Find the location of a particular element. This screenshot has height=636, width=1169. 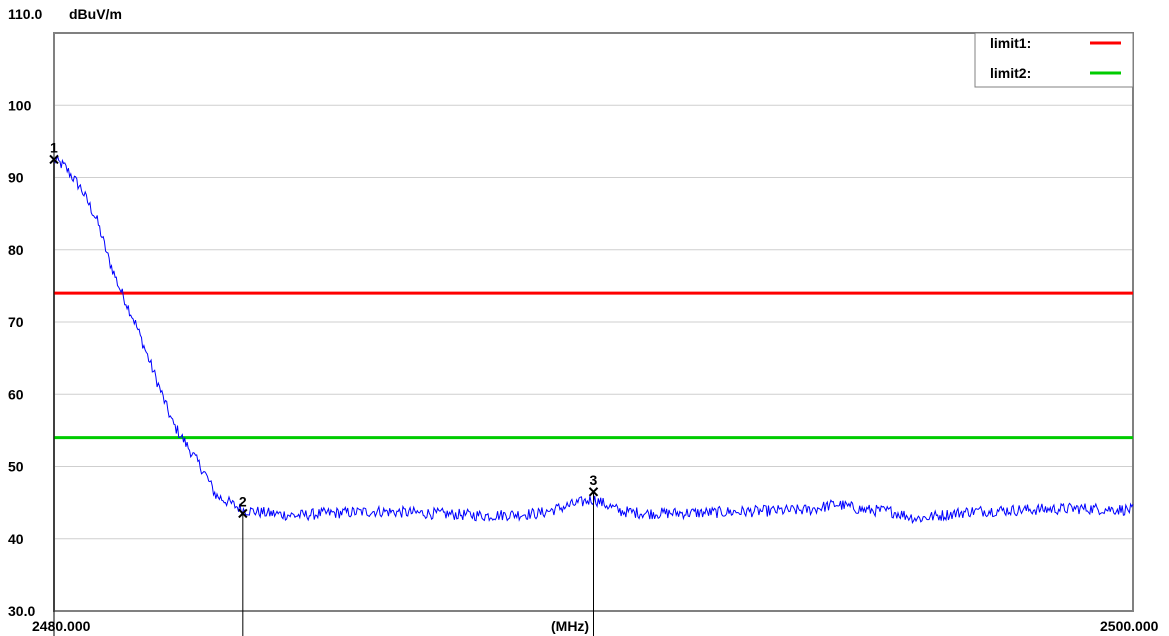

y-tick-label: 60 is located at coordinates (16, 394).